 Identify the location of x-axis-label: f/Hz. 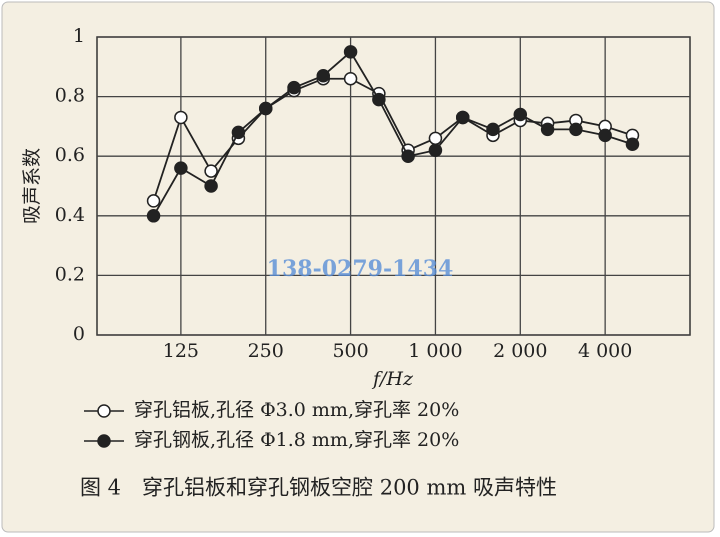
(392, 379).